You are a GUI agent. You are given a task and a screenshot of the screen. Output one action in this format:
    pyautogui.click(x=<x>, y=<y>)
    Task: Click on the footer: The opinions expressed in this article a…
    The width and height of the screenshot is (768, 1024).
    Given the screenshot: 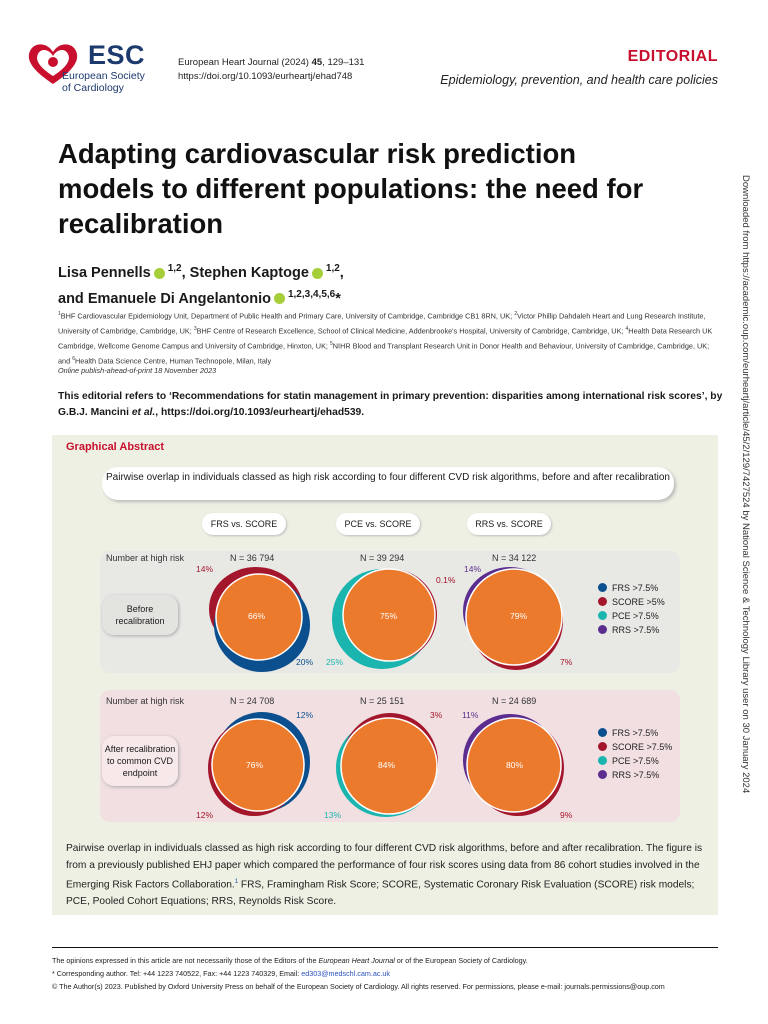 What is the action you would take?
    pyautogui.click(x=387, y=973)
    